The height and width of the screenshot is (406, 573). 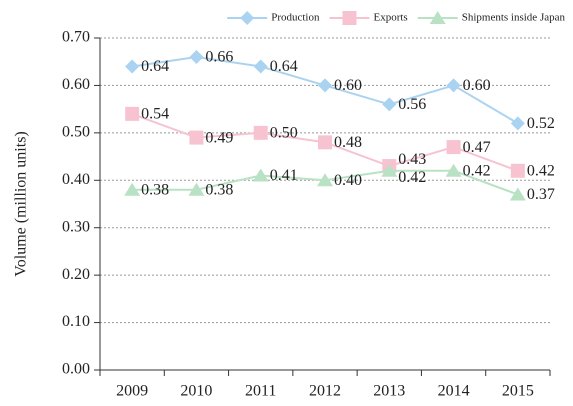 What do you see at coordinates (76, 179) in the screenshot?
I see `y-tick-label: 0.40` at bounding box center [76, 179].